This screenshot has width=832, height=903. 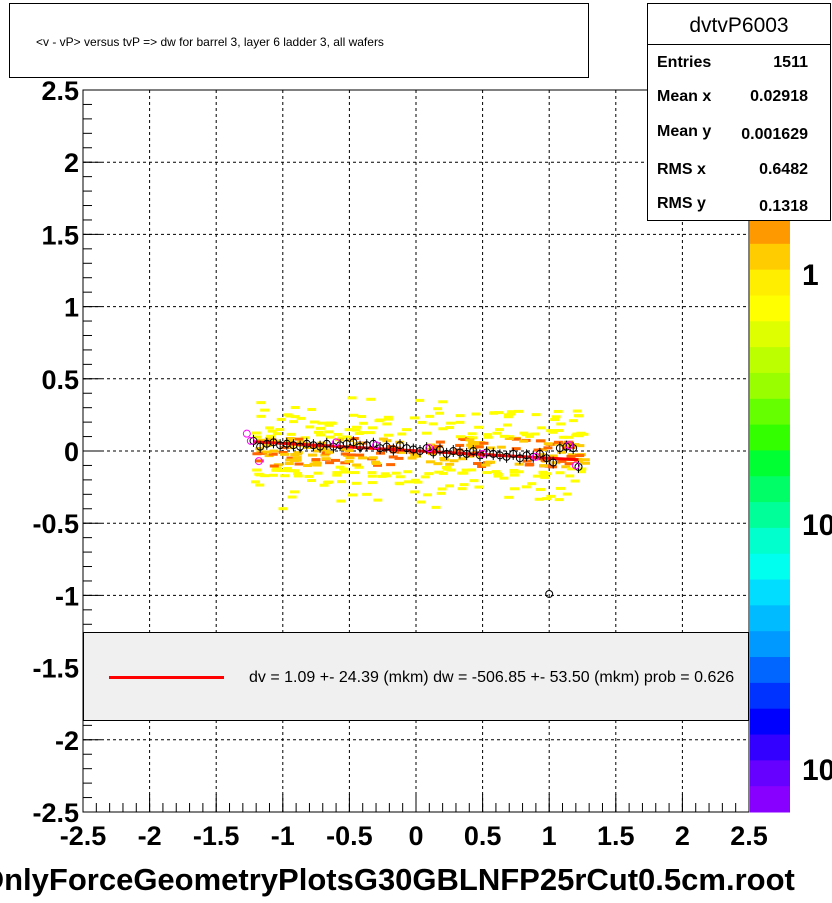 What do you see at coordinates (483, 836) in the screenshot?
I see `x-tick-label: 0.5` at bounding box center [483, 836].